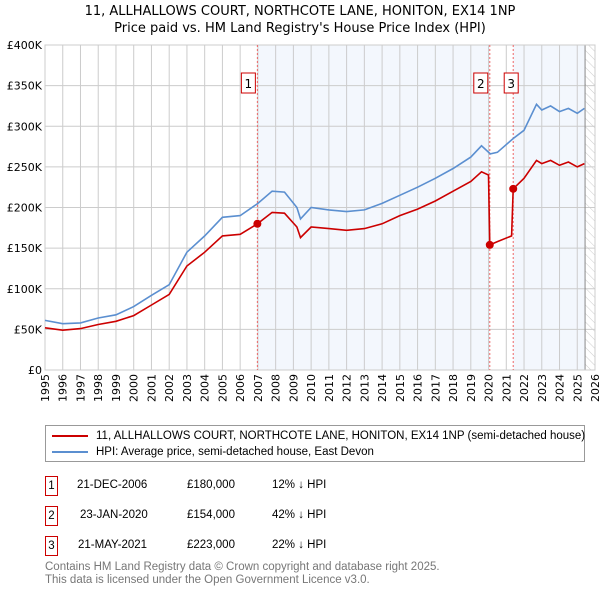  Describe the element at coordinates (70, 436) in the screenshot. I see `red-line-icon` at that location.